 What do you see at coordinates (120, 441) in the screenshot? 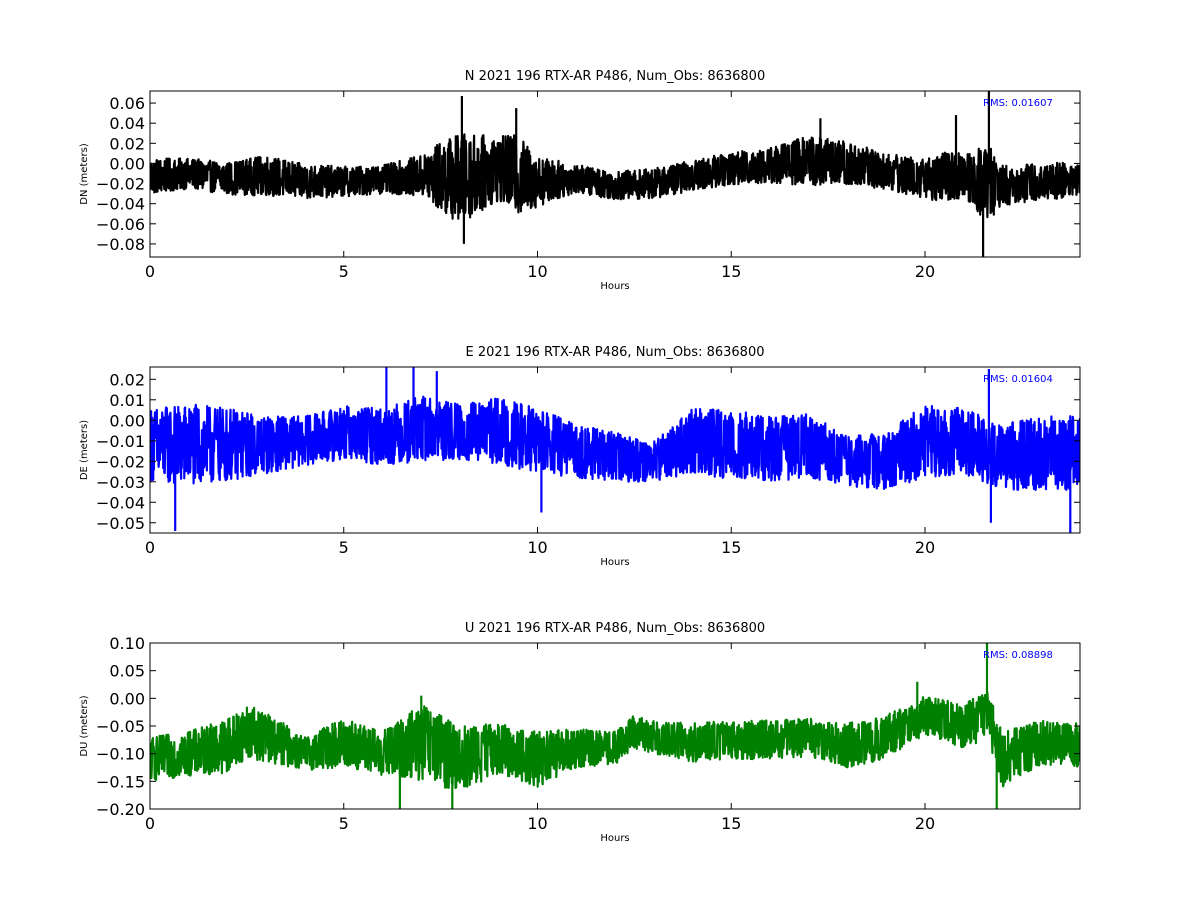
I see `y-tick-label: −0.01` at bounding box center [120, 441].